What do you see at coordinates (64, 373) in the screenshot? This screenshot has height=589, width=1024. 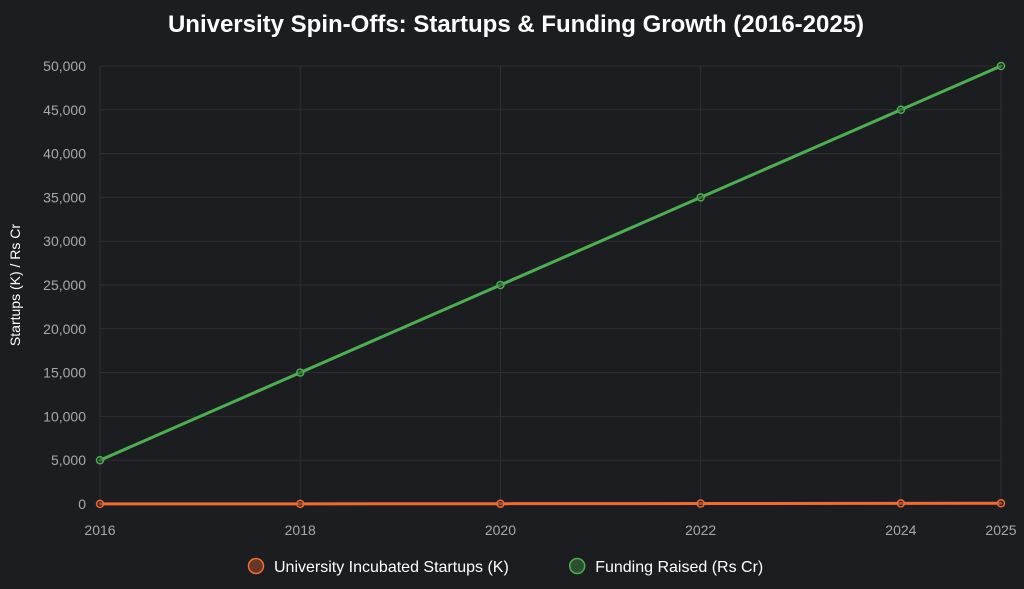 I see `y-tick-label: 15,000` at bounding box center [64, 373].